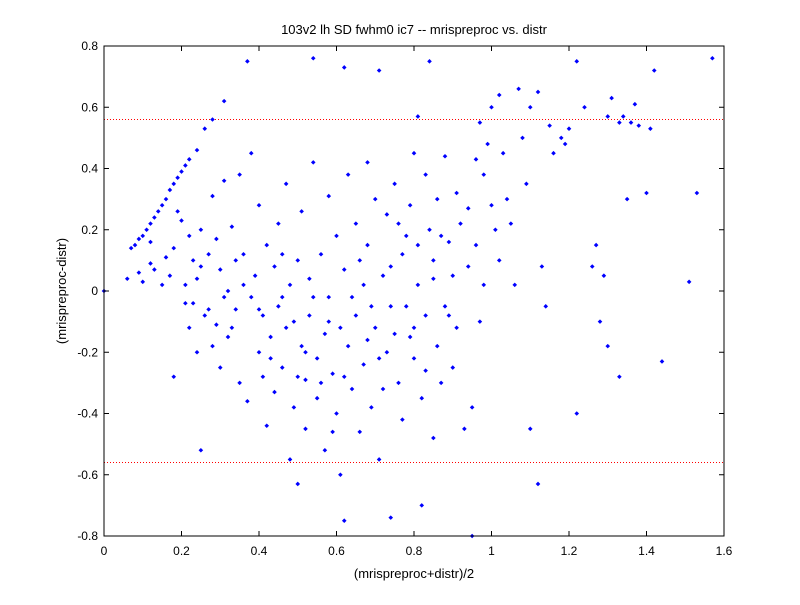 This screenshot has height=605, width=800. What do you see at coordinates (87, 475) in the screenshot?
I see `y-tick-label: -0.6` at bounding box center [87, 475].